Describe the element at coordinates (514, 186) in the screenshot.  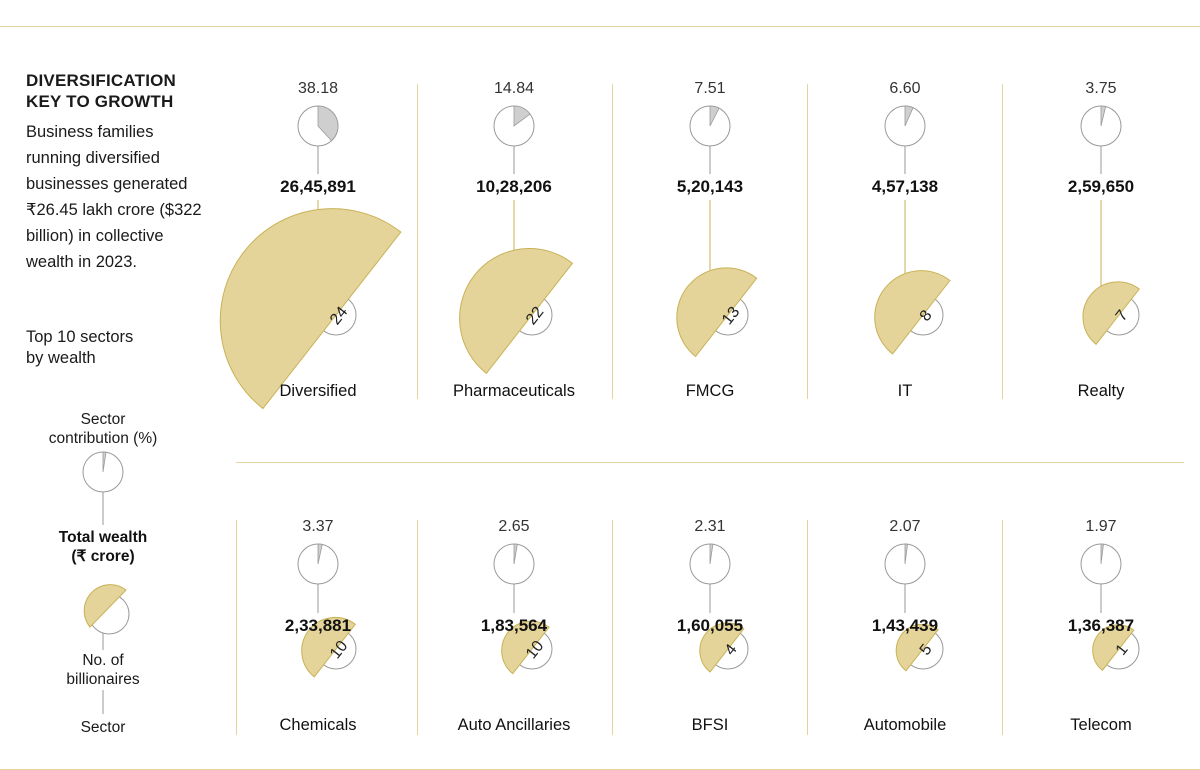
I see `wealth-label: 10,28,206` at that location.